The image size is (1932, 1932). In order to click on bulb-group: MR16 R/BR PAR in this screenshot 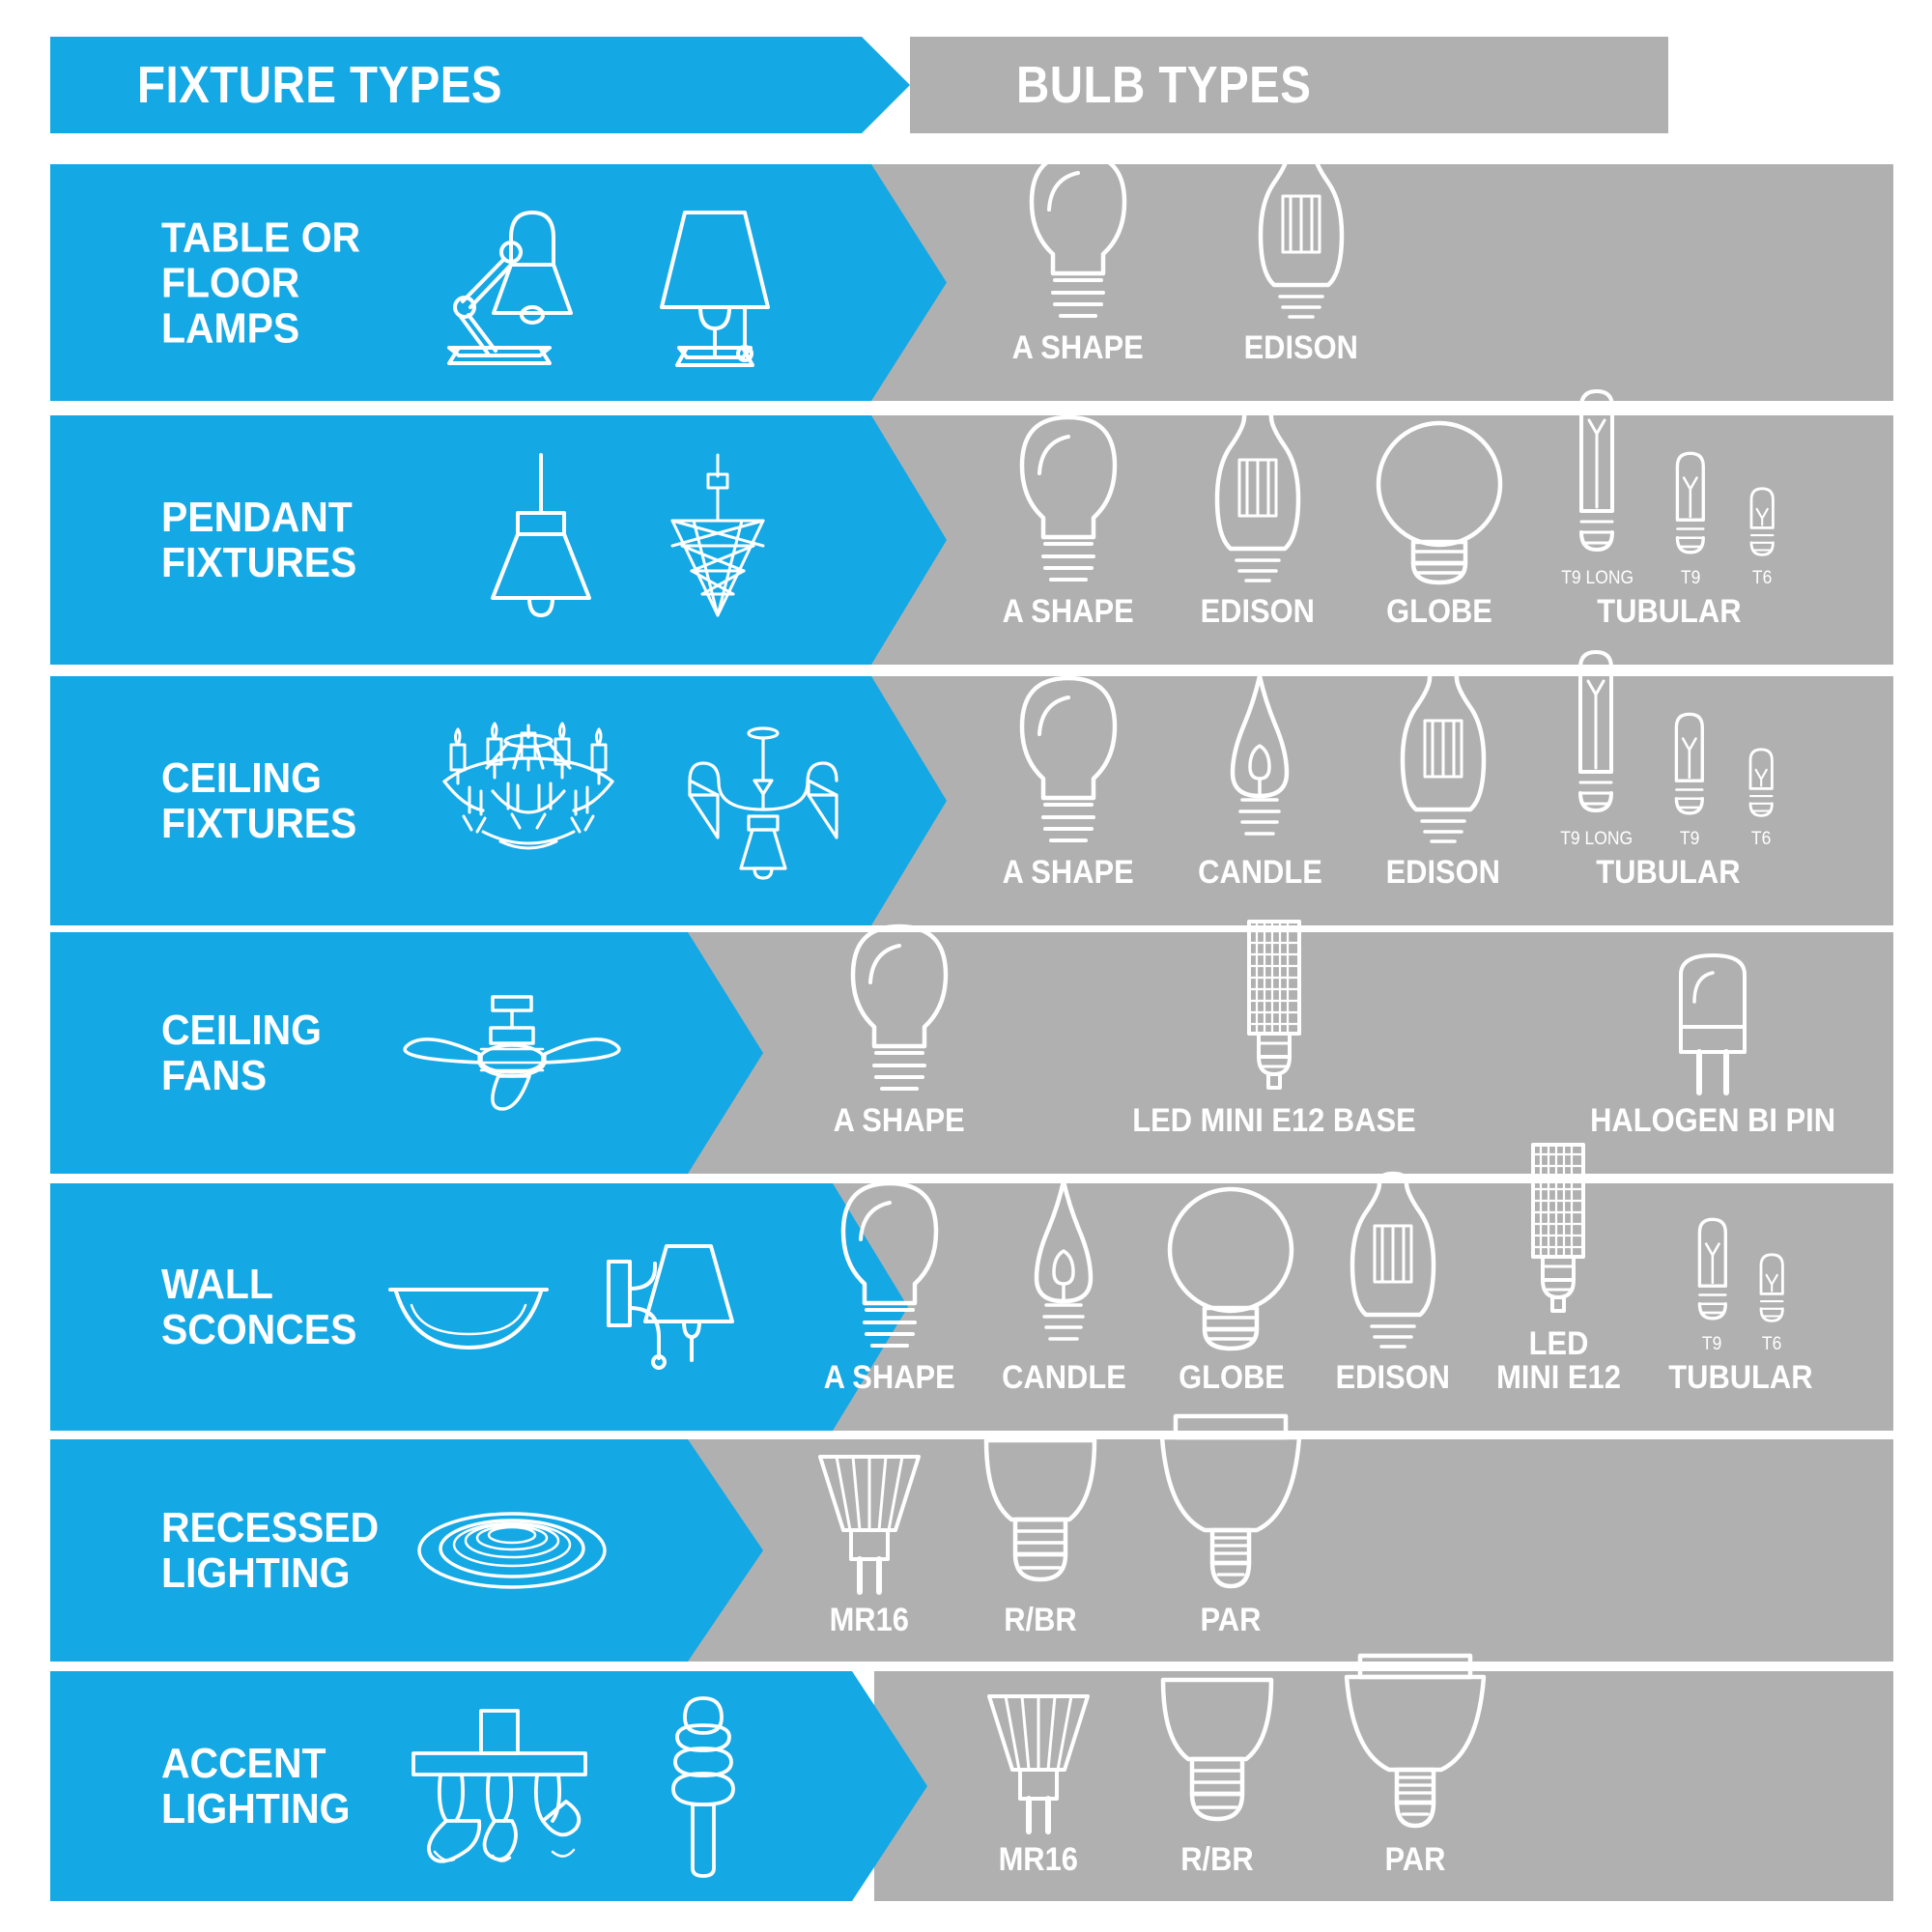, I will do `click(1236, 1777)`.